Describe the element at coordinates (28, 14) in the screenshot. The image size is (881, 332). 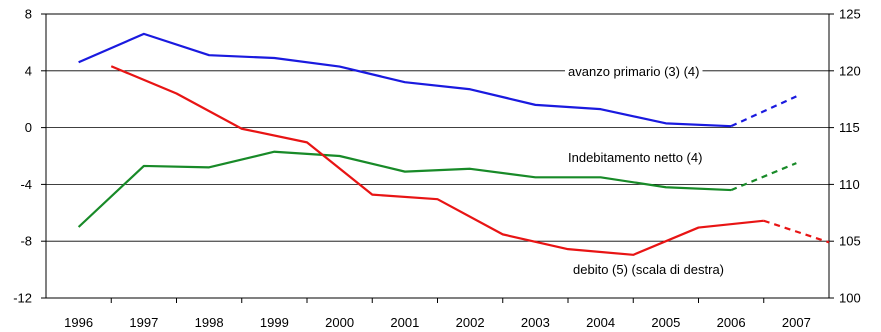
I see `y-left-tick-label: 8` at that location.